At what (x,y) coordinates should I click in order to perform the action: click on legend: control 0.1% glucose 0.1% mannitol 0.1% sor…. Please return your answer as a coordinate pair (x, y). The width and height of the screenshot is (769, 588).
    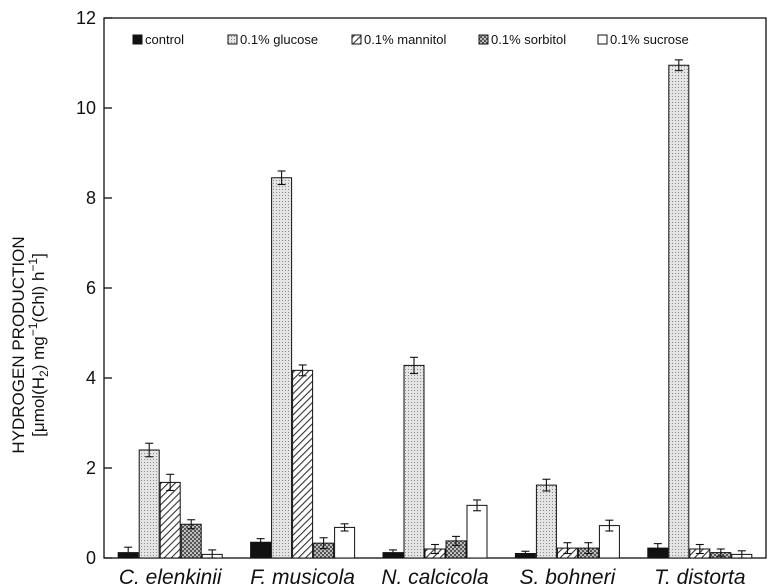
    Looking at the image, I should click on (410, 39).